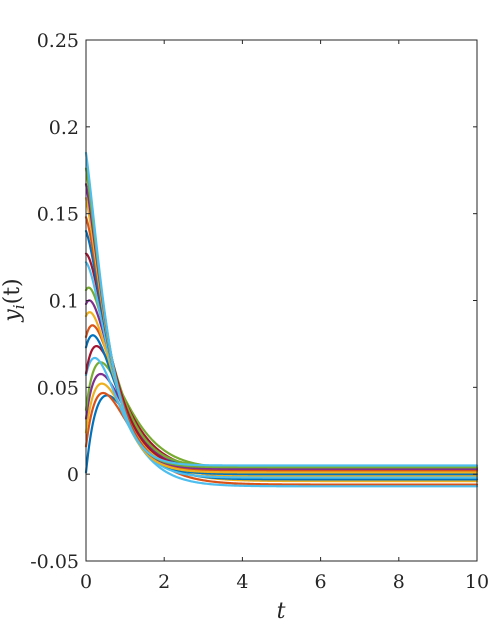 This screenshot has height=629, width=503. Describe the element at coordinates (164, 582) in the screenshot. I see `x-tick-label: 2` at that location.